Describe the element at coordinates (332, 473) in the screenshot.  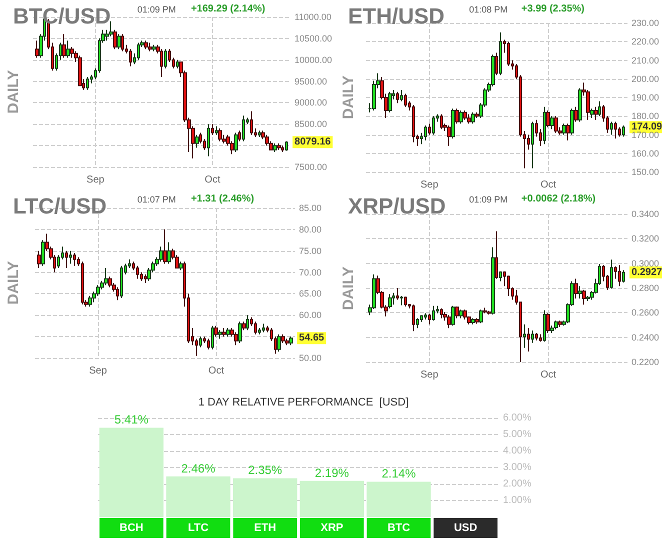
I see `data-label: 2.19%` at that location.